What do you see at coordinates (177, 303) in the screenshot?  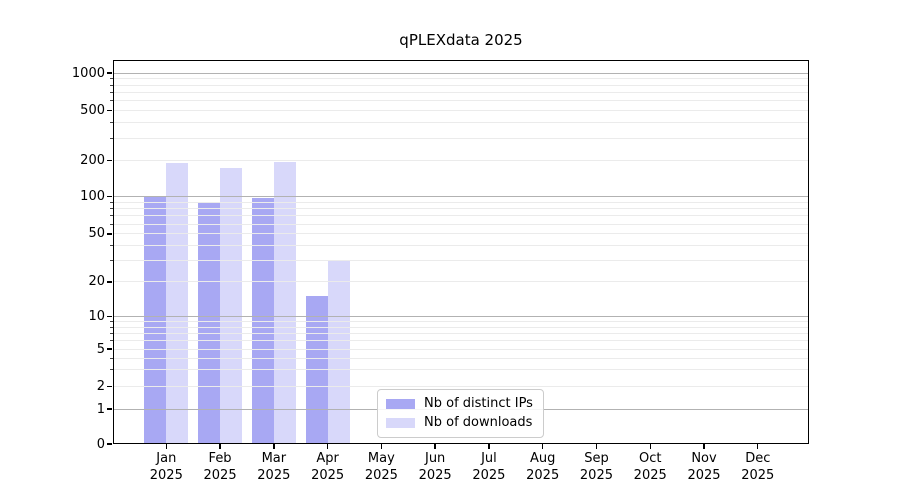 I see `bar-jan-downloads` at bounding box center [177, 303].